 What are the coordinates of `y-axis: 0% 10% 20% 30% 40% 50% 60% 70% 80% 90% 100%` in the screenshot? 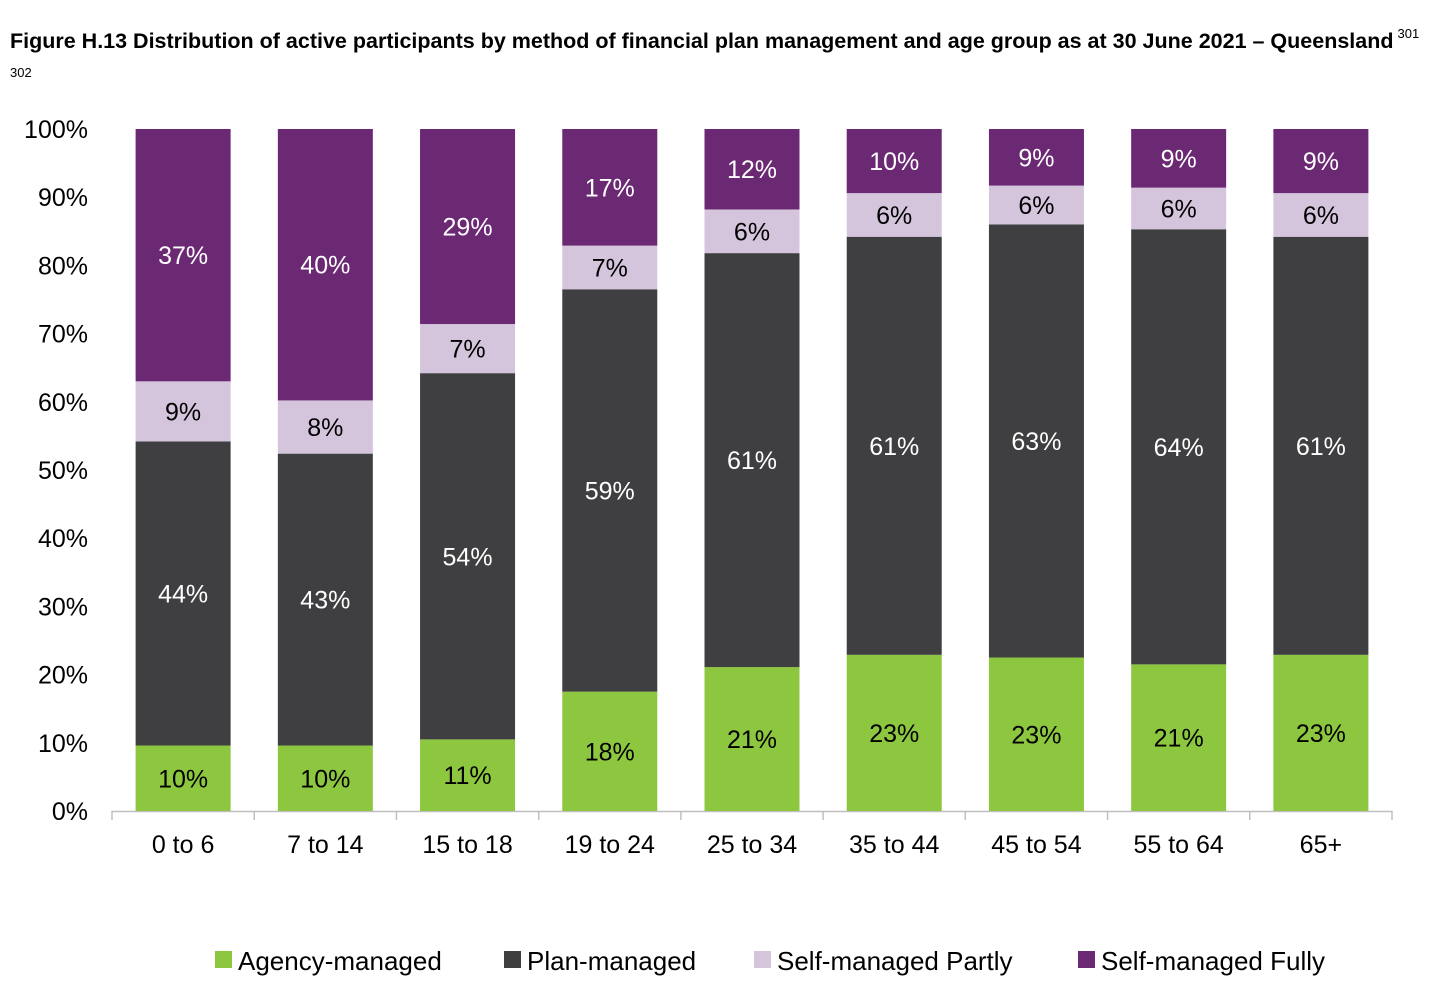 It's located at (56, 471).